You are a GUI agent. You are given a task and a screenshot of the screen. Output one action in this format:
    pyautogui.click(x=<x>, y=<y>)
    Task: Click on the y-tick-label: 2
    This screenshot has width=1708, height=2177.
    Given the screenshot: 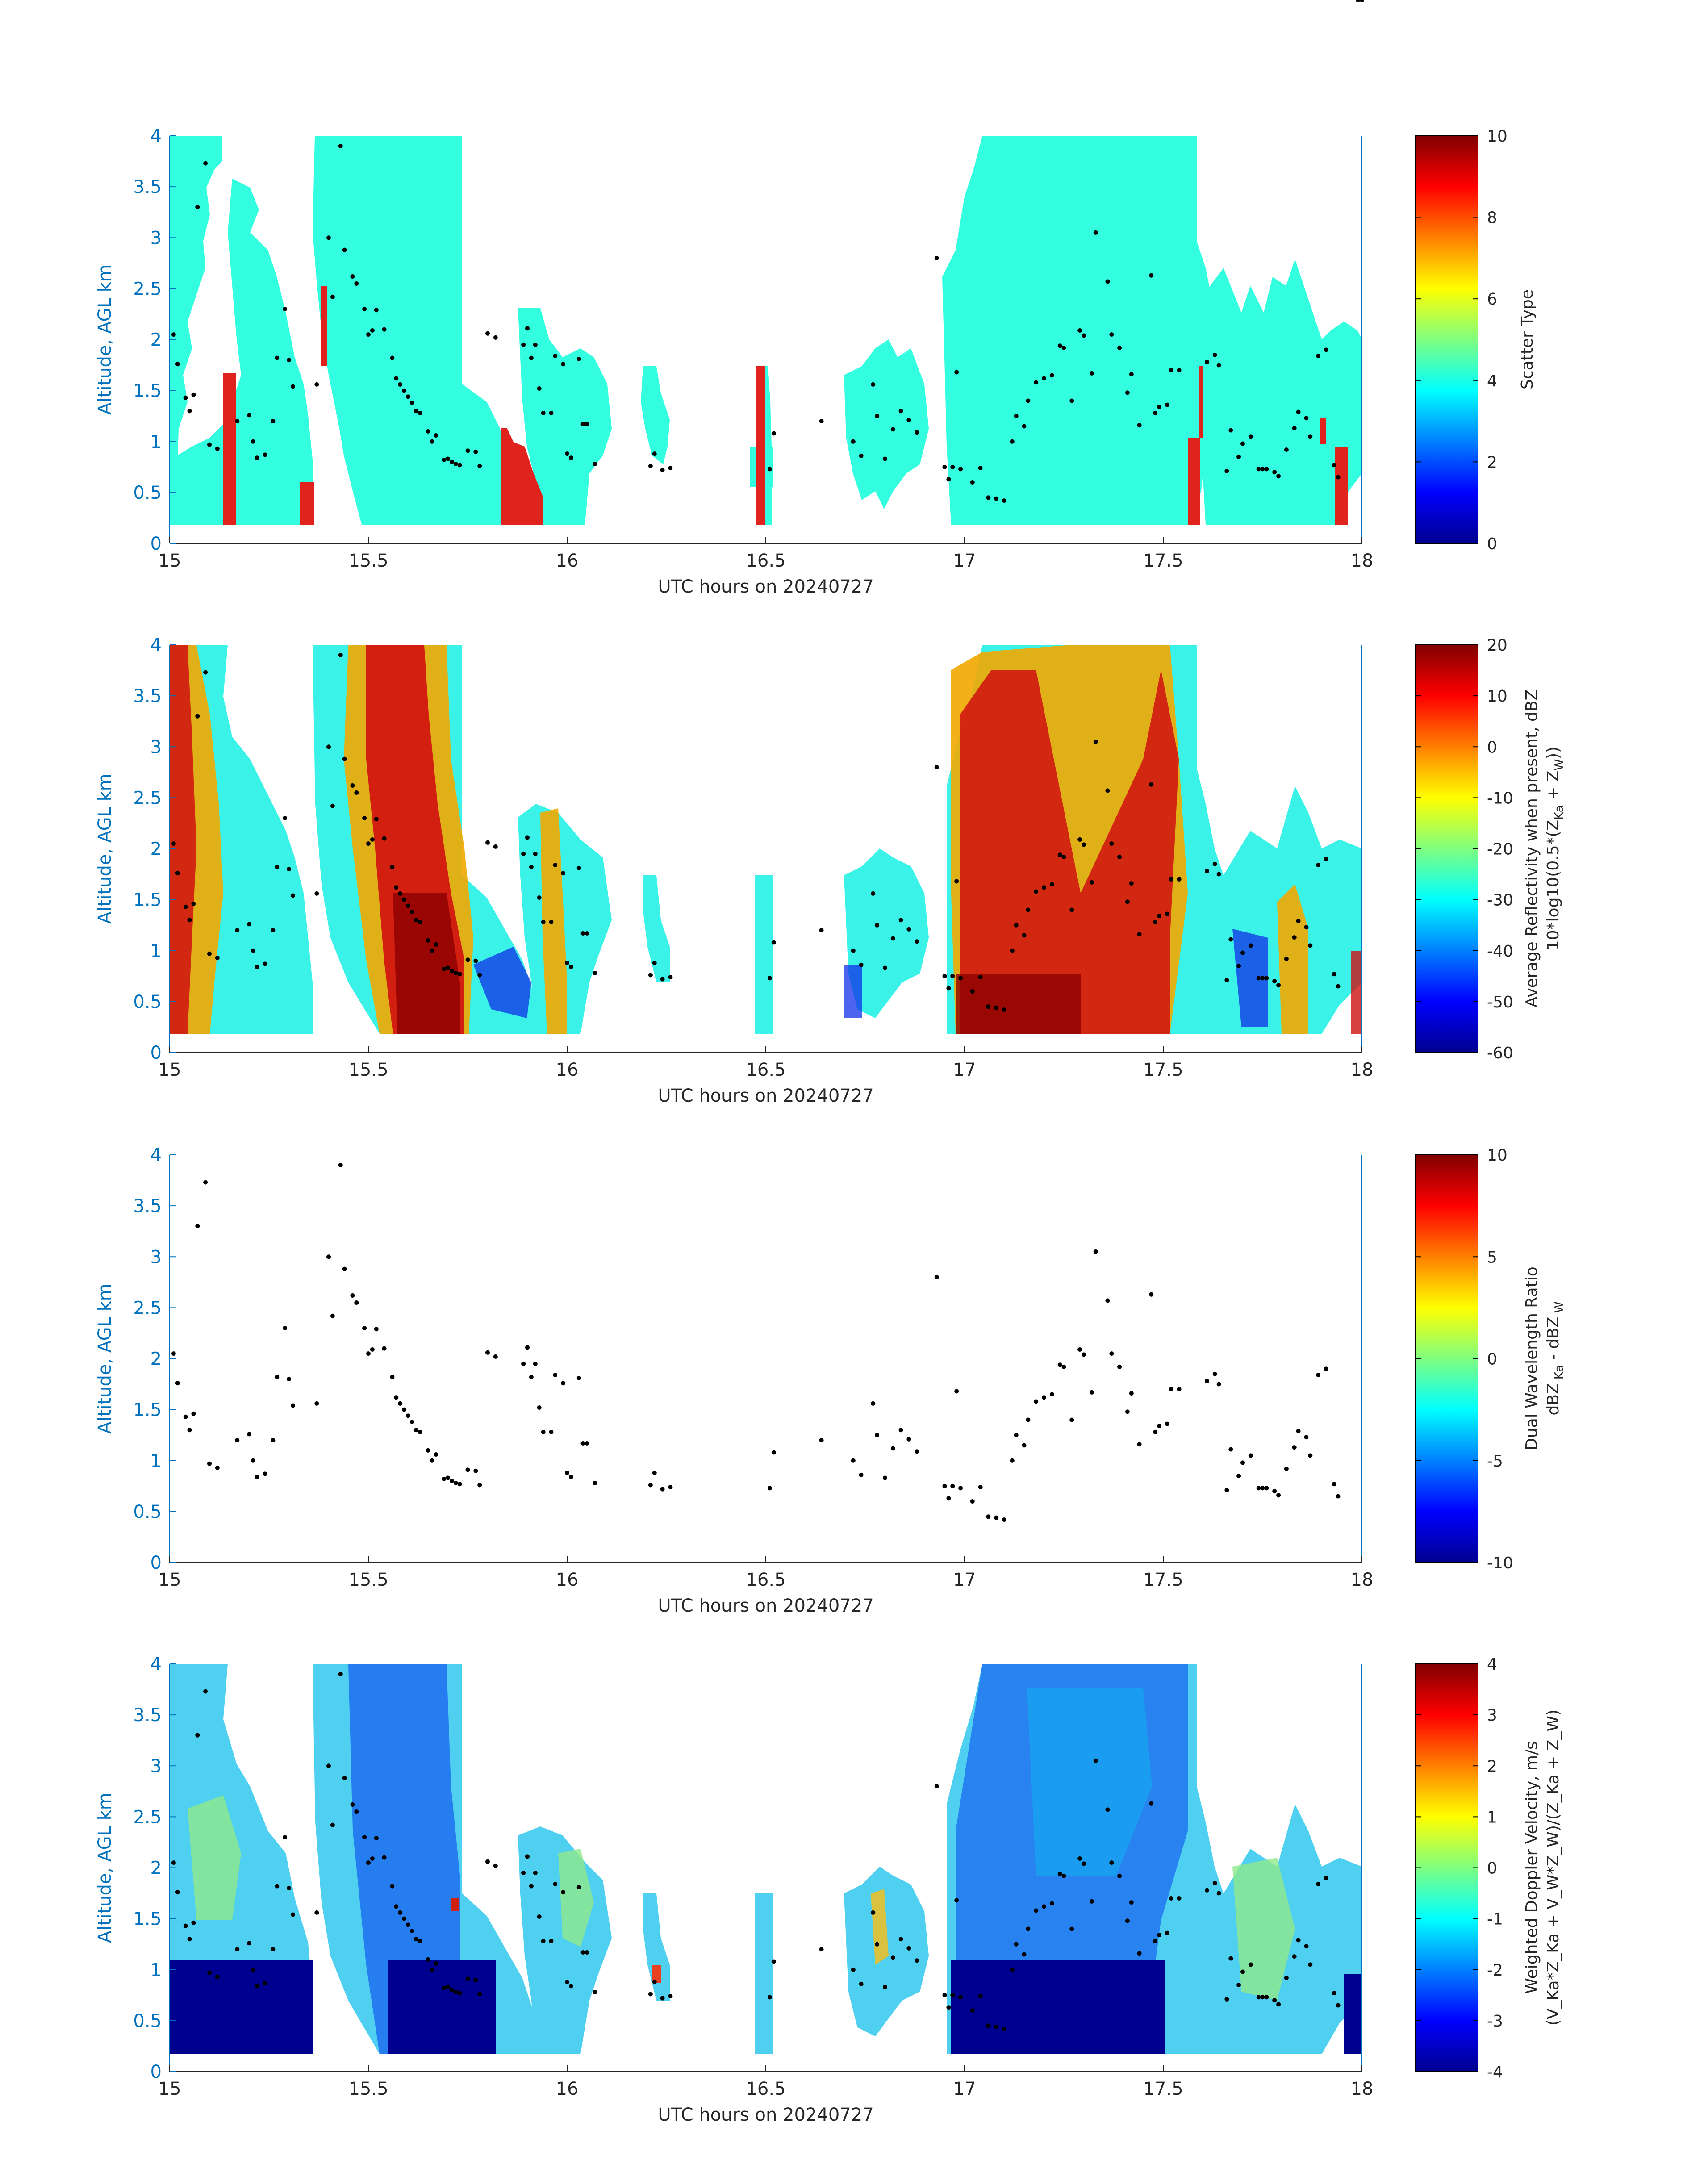 What is the action you would take?
    pyautogui.click(x=156, y=1359)
    